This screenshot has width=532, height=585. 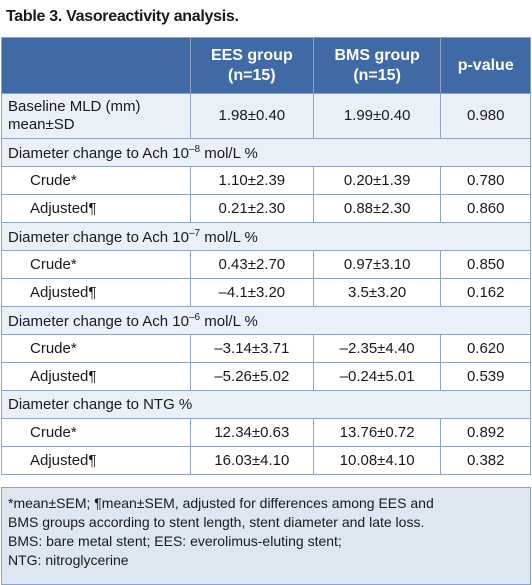 What do you see at coordinates (485, 376) in the screenshot?
I see `value-cell: 0.539` at bounding box center [485, 376].